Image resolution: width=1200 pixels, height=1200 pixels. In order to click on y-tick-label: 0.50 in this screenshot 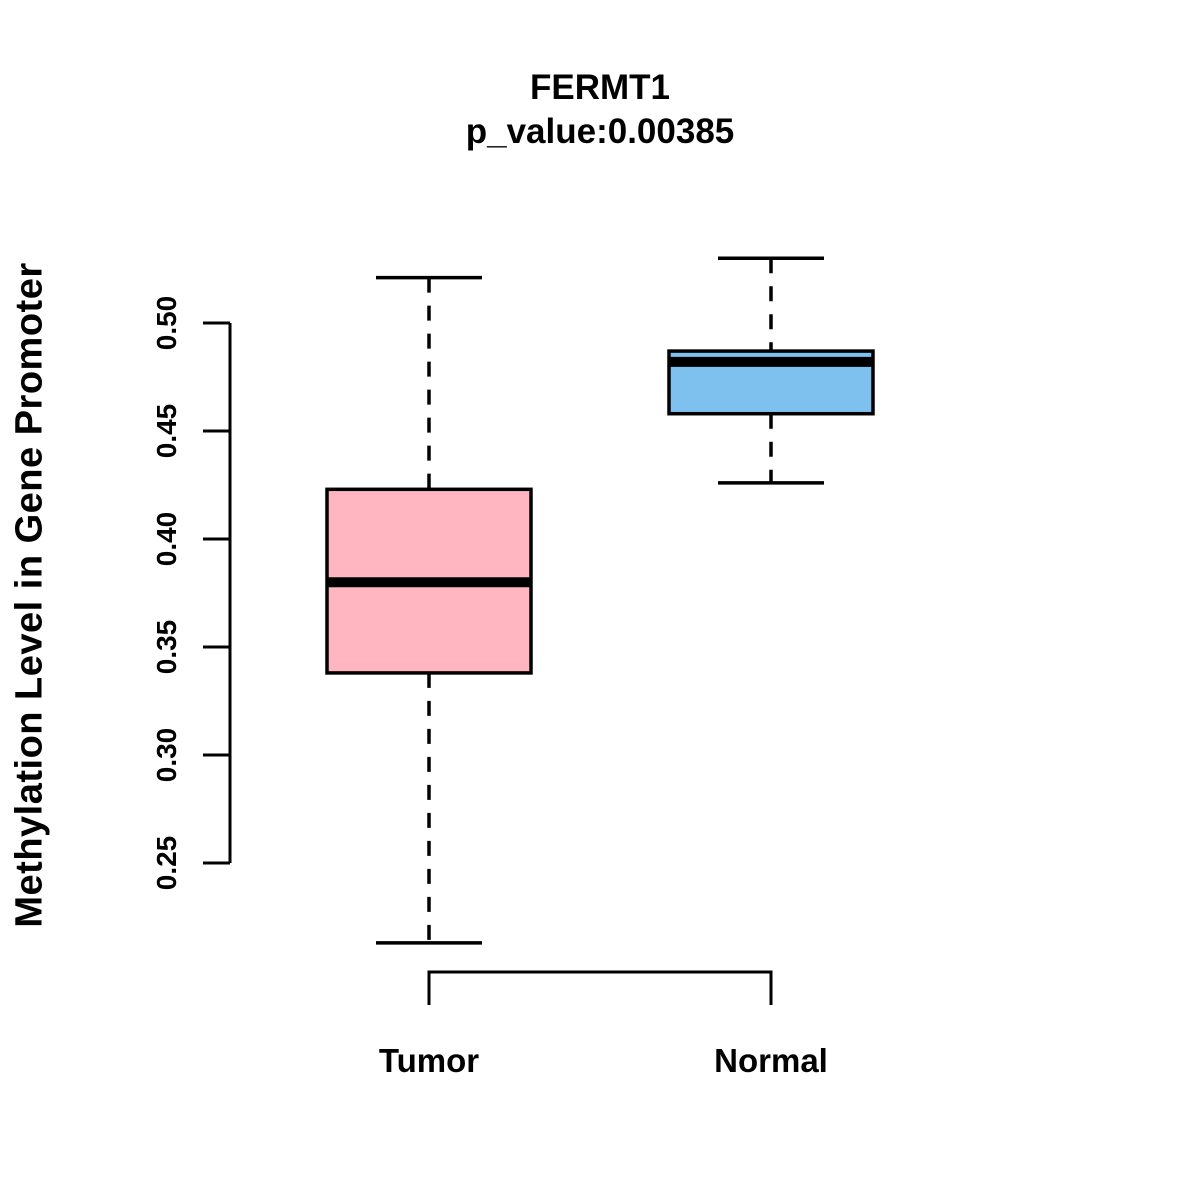, I will do `click(166, 323)`.